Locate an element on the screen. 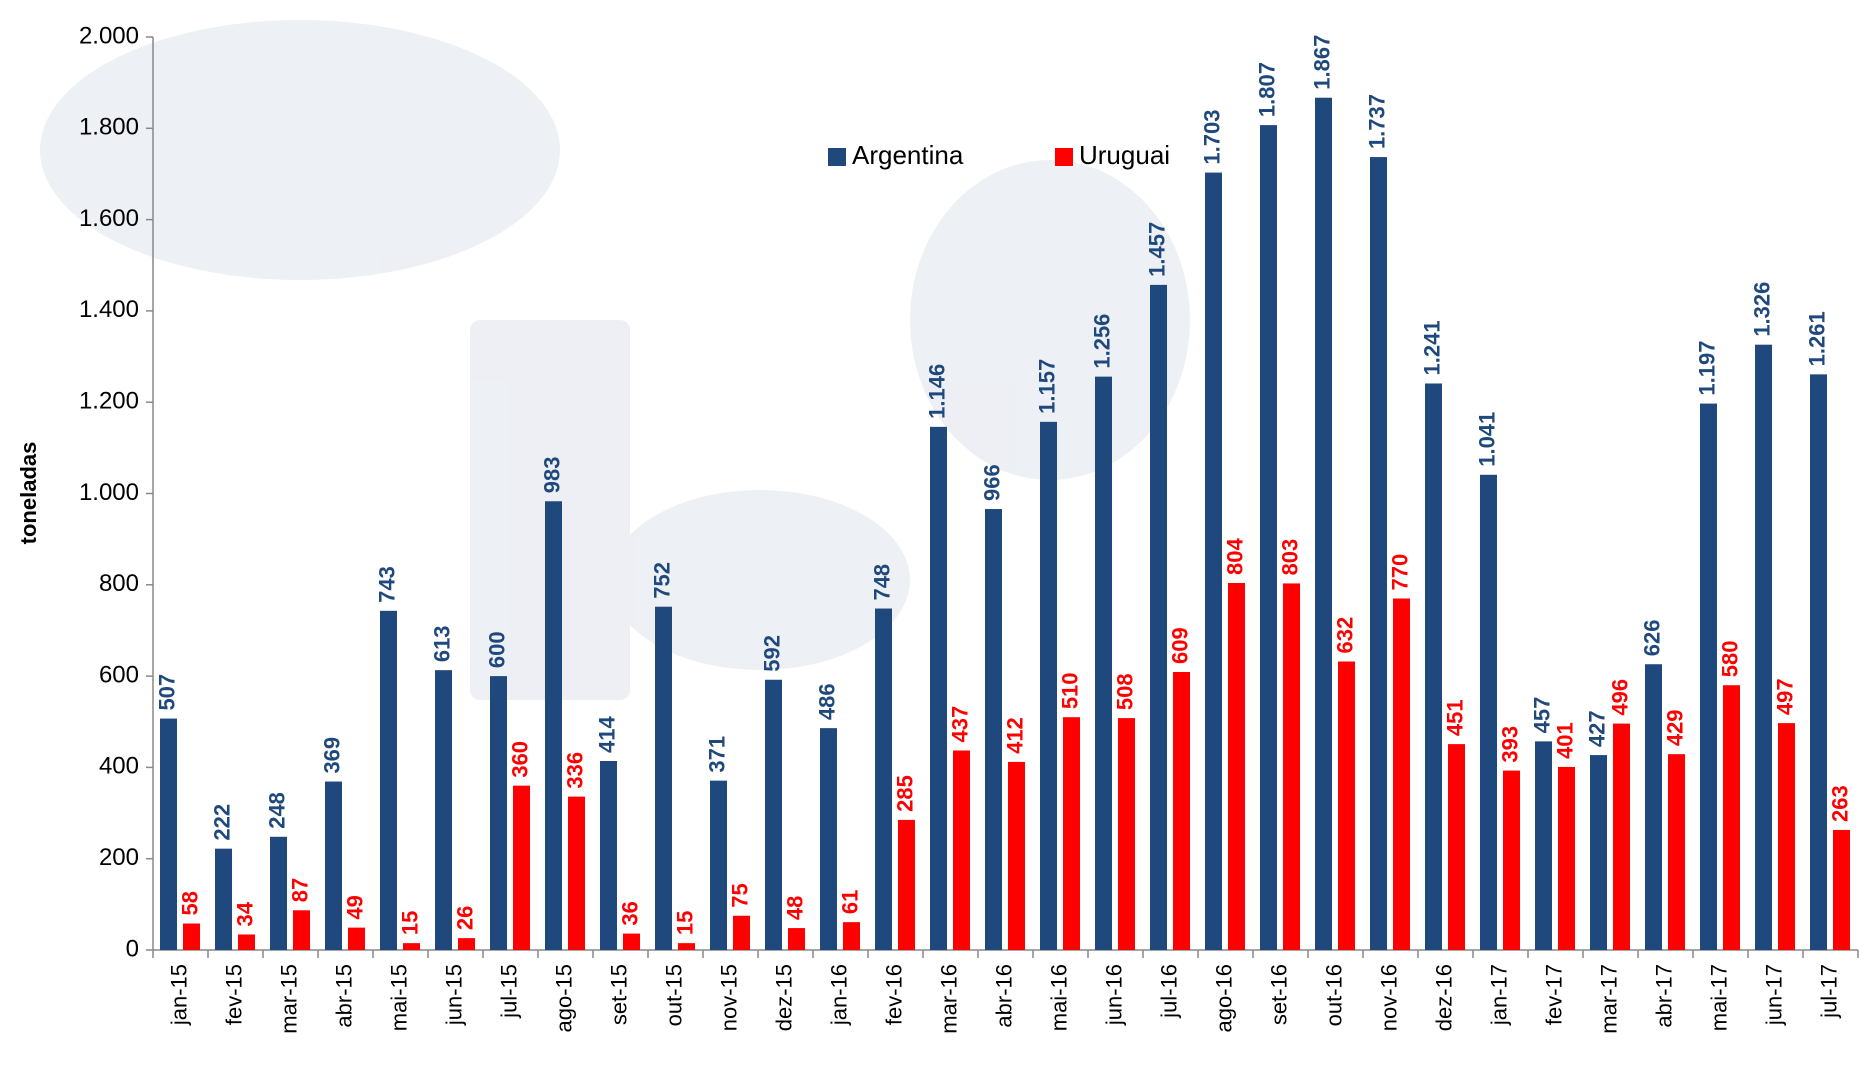 This screenshot has width=1870, height=1065. value-label: 770 is located at coordinates (1399, 572).